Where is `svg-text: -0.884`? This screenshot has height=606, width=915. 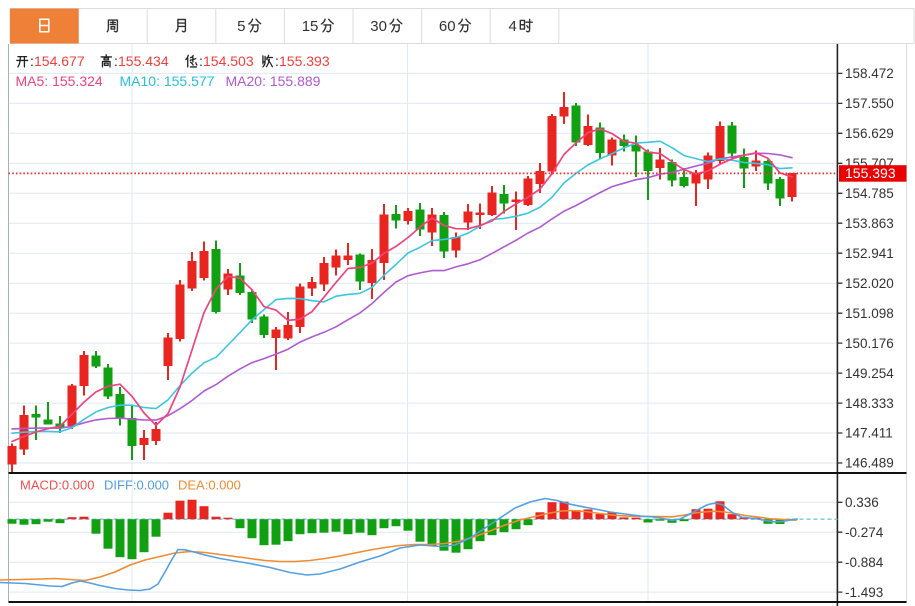
svg-text: -0.884 is located at coordinates (864, 562).